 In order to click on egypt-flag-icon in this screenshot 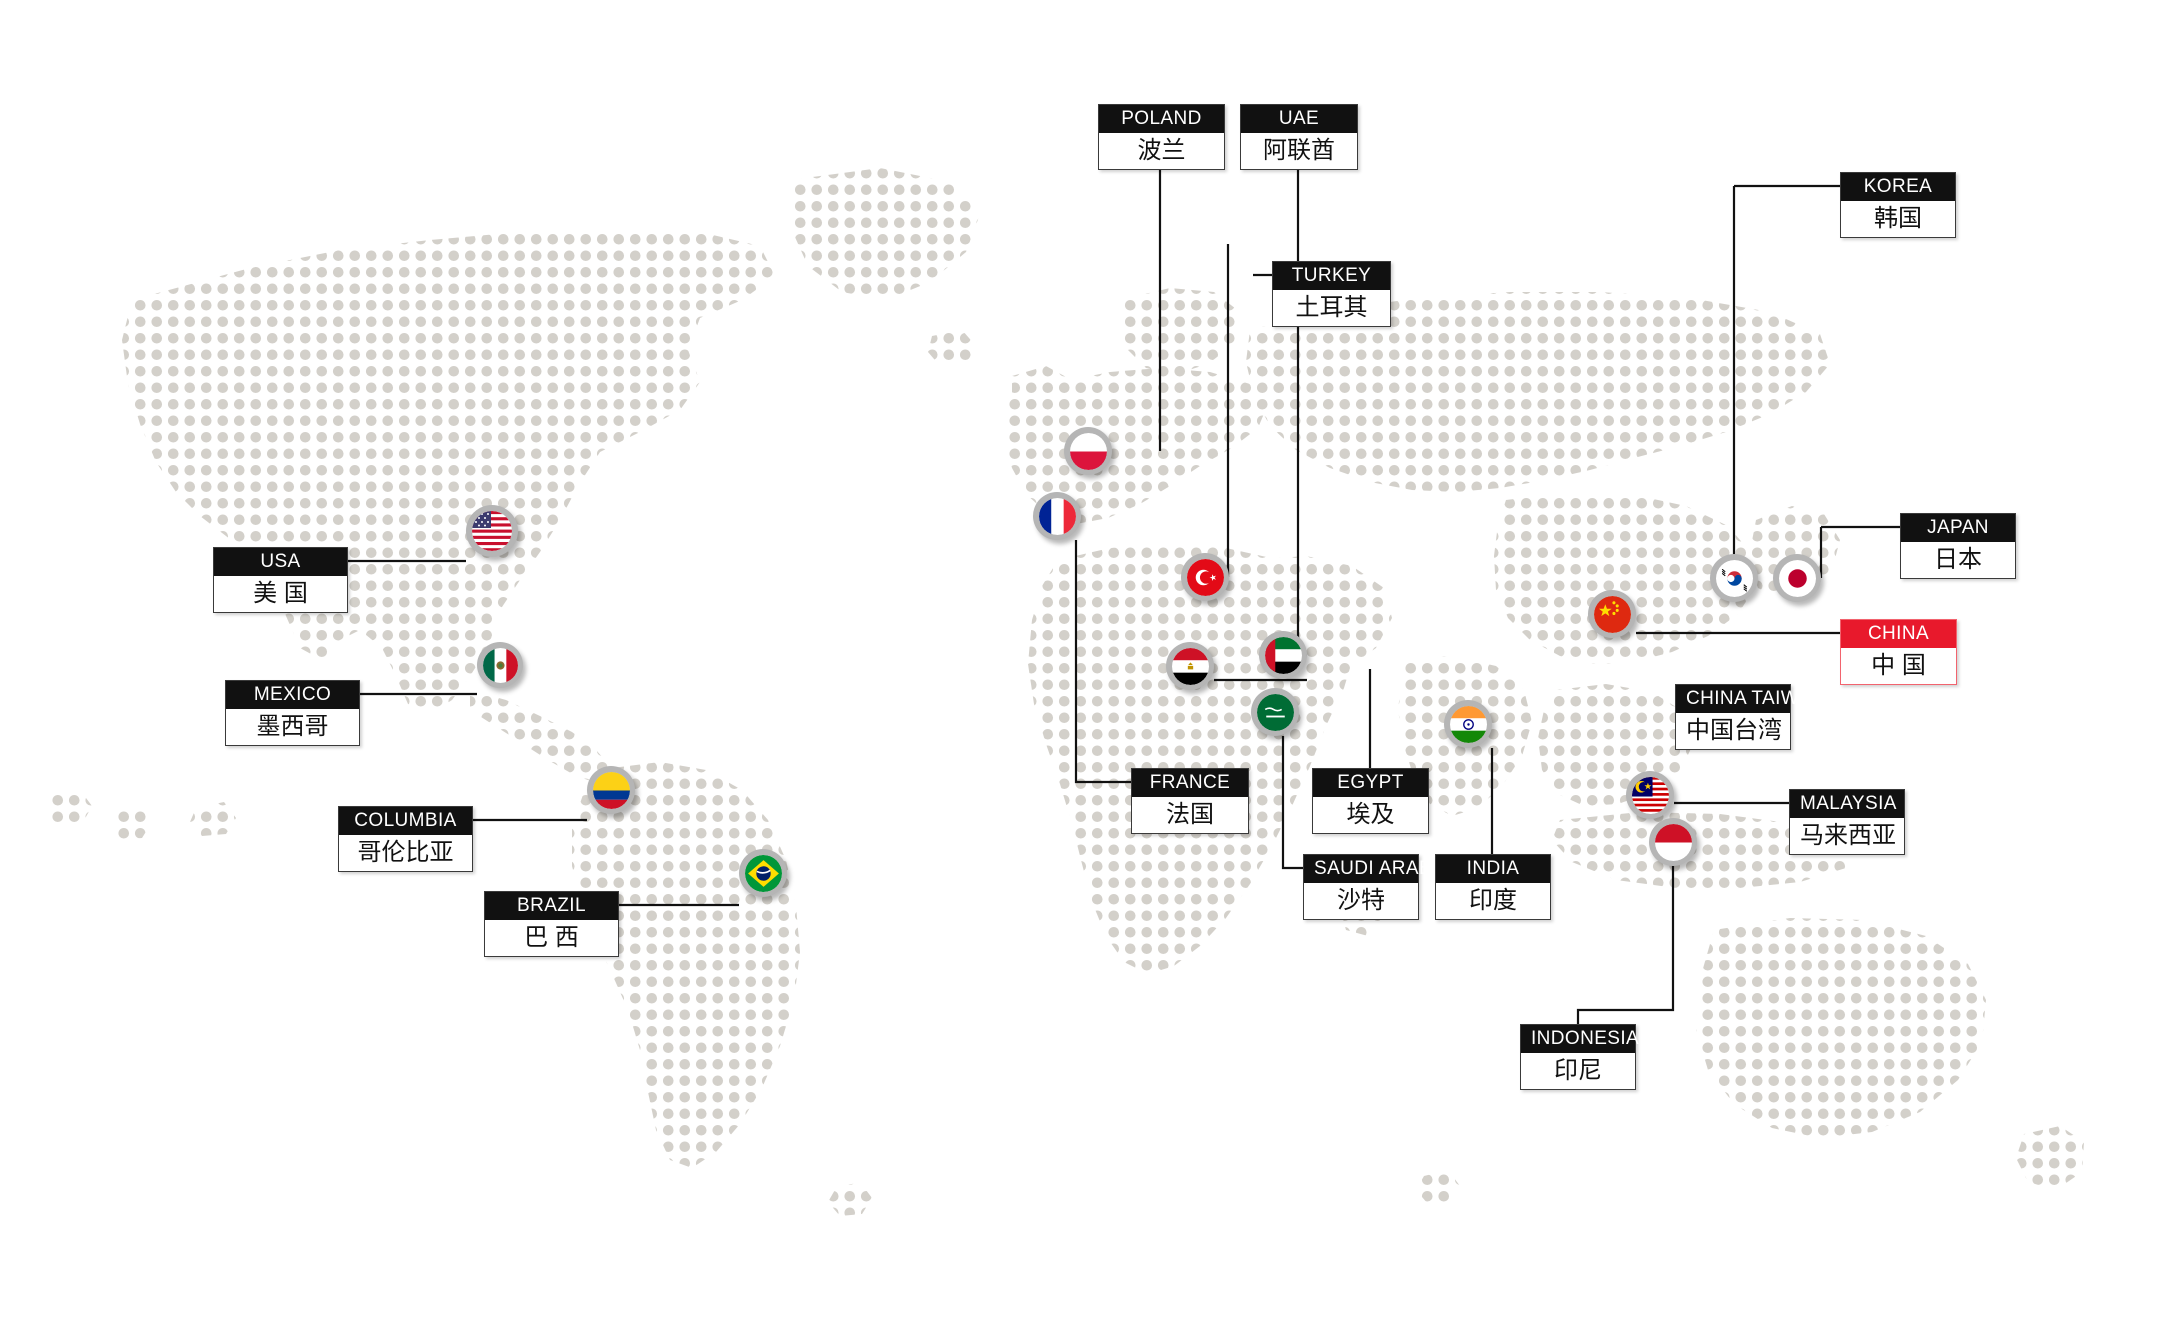, I will do `click(1190, 666)`.